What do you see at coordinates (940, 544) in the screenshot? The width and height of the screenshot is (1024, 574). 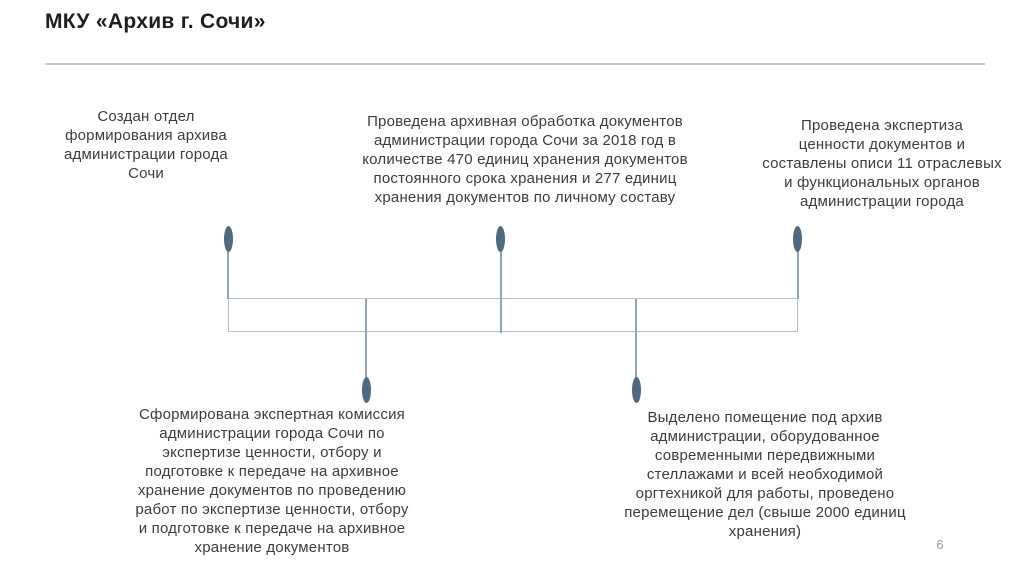 I see `page-number: 6` at bounding box center [940, 544].